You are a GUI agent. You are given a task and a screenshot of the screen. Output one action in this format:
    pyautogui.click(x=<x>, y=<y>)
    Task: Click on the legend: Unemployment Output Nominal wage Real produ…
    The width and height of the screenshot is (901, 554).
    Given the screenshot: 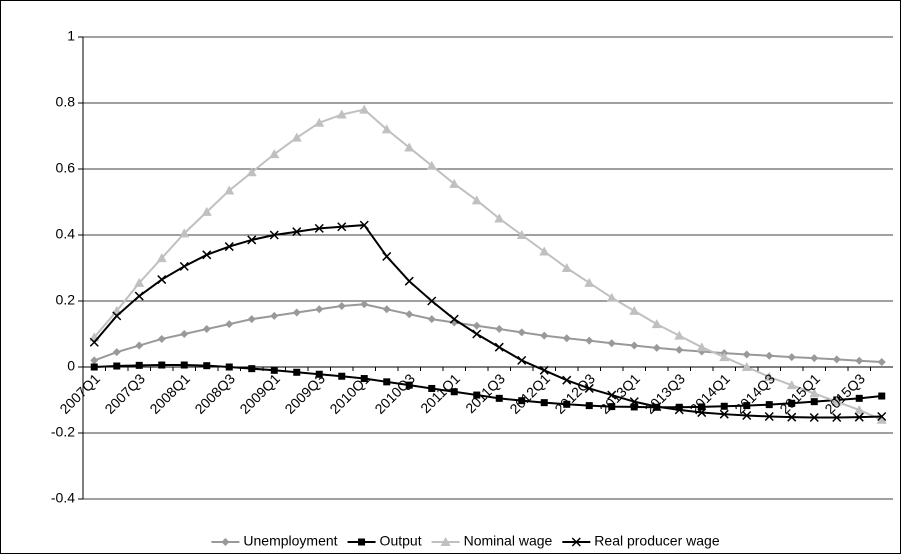 What is the action you would take?
    pyautogui.click(x=465, y=541)
    